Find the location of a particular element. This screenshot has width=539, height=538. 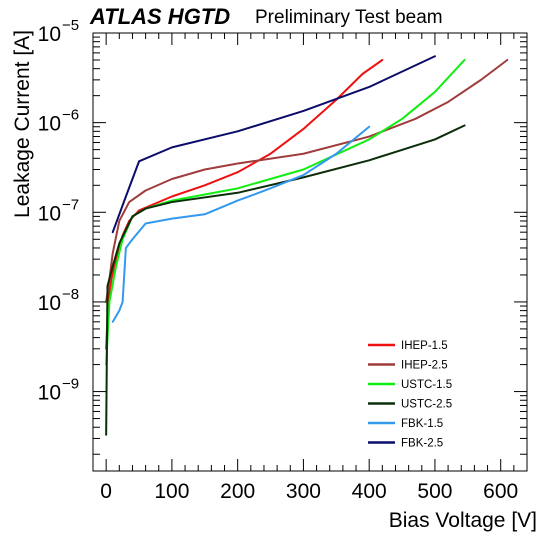

legend-label: IHEP-2.5 is located at coordinates (424, 366).